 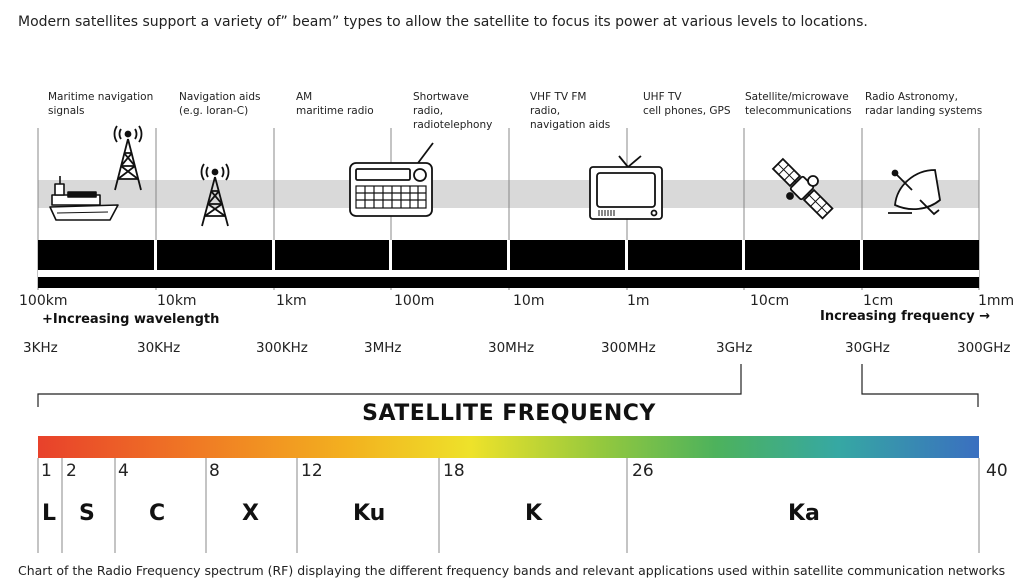 I want to click on band-boundary: 1, so click(x=46, y=471).